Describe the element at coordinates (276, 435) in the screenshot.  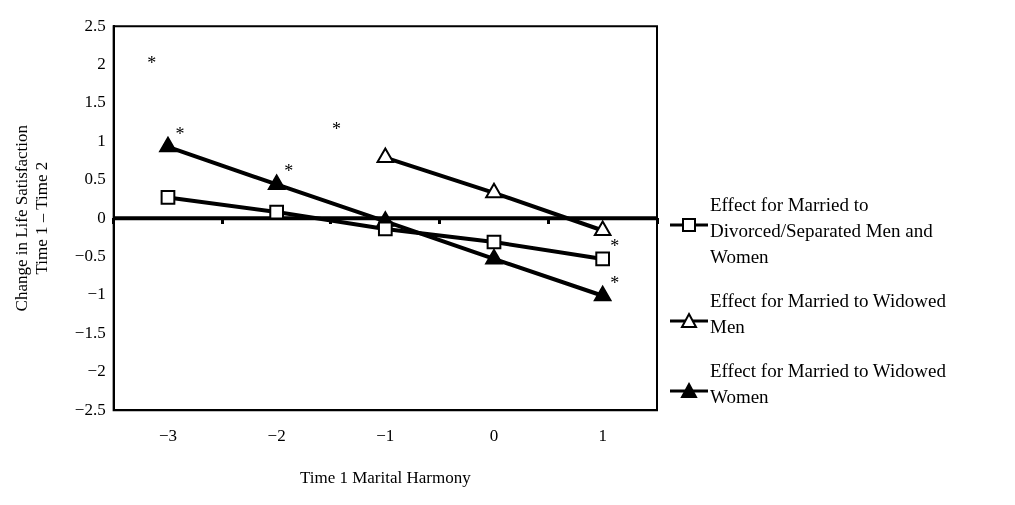
I see `x-tick-label: −2` at that location.